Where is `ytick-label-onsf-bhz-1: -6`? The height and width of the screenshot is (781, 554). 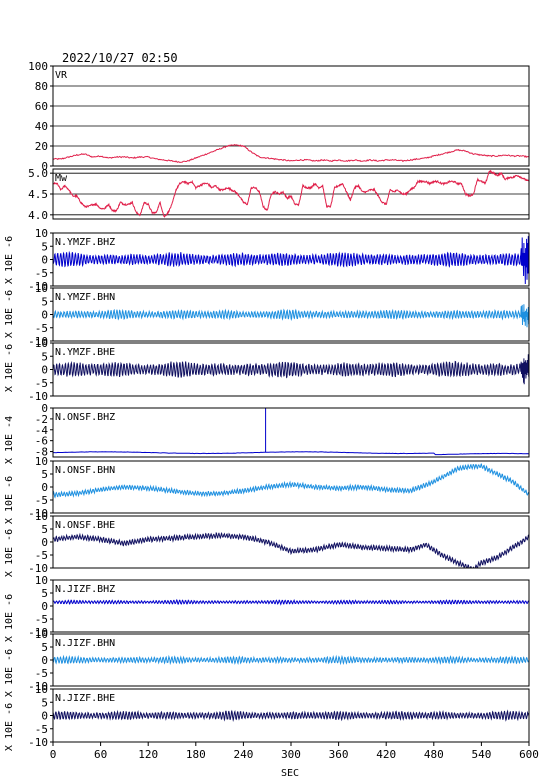 ytick-label-onsf-bhz-1: -6 is located at coordinates (41, 441).